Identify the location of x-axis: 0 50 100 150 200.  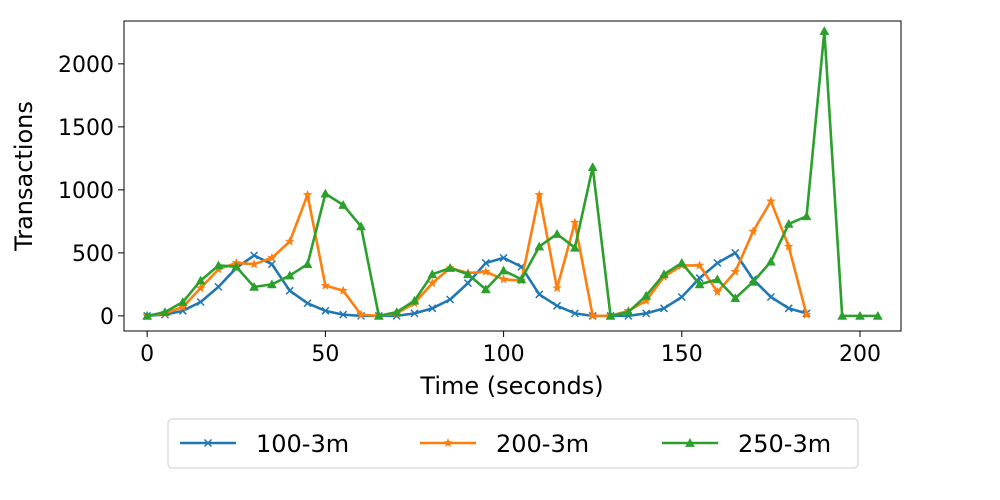
(510, 349).